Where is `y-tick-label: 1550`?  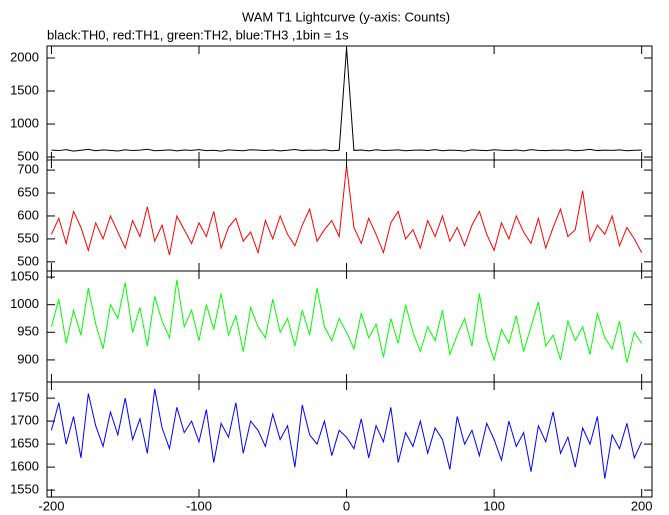
y-tick-label: 1550 is located at coordinates (24, 489).